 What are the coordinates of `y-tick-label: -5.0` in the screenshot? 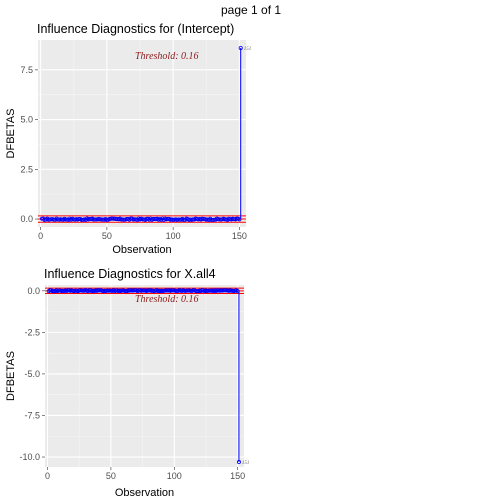 It's located at (32, 374).